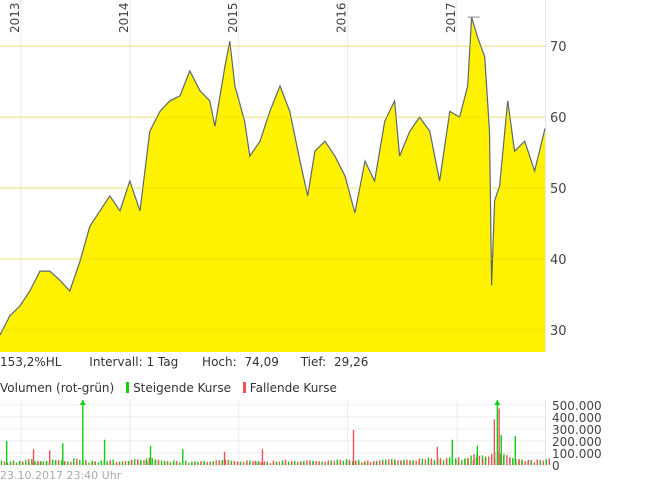  Describe the element at coordinates (577, 418) in the screenshot. I see `volume-tick-label: 400.000` at that location.